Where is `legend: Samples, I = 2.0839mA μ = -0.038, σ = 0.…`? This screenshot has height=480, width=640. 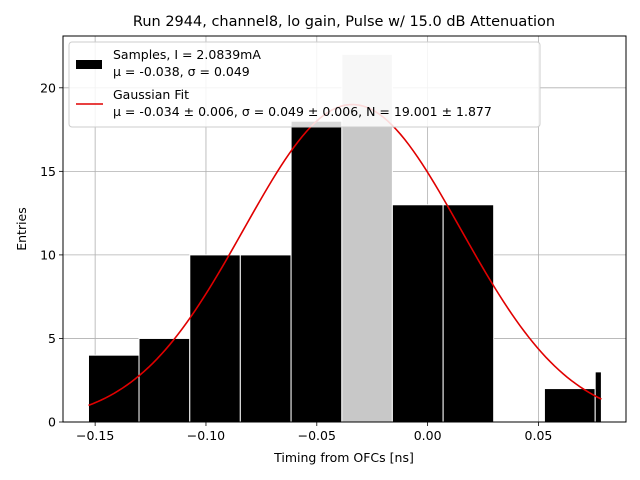 legend: Samples, I = 2.0839mA μ = -0.038, σ = 0.… is located at coordinates (304, 84).